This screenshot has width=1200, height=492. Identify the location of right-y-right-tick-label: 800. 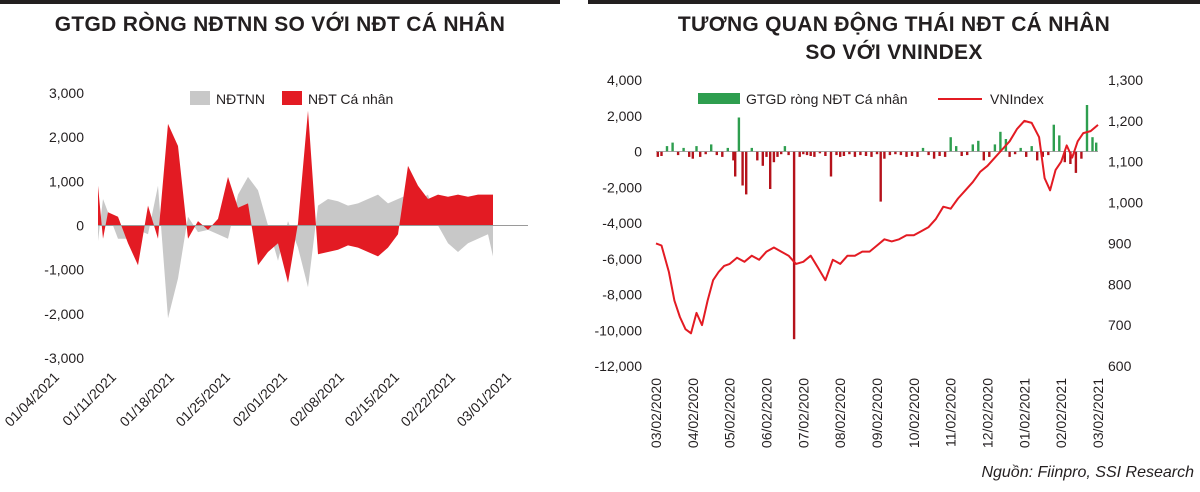
(1120, 284).